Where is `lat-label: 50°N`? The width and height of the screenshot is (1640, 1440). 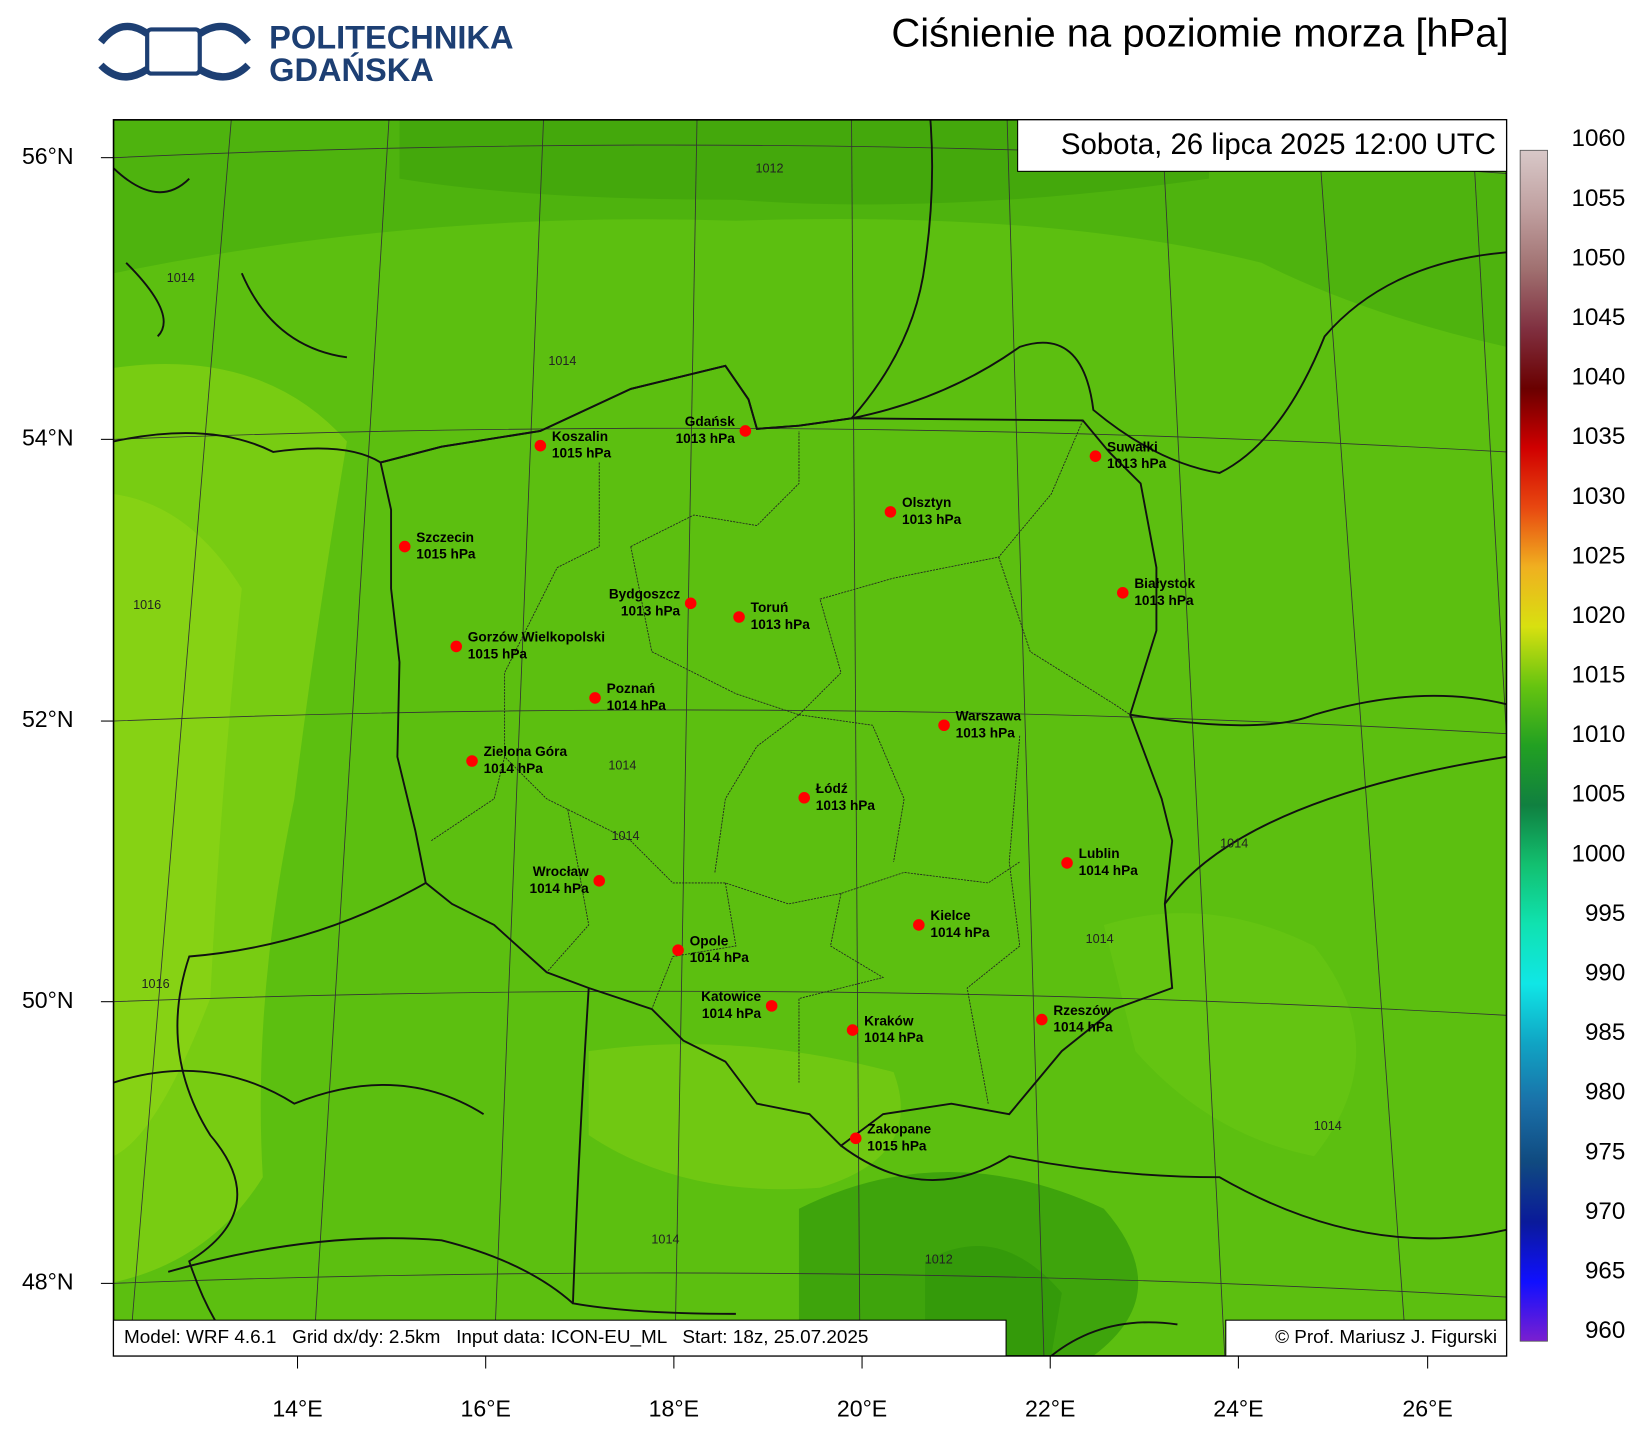 lat-label: 50°N is located at coordinates (48, 1000).